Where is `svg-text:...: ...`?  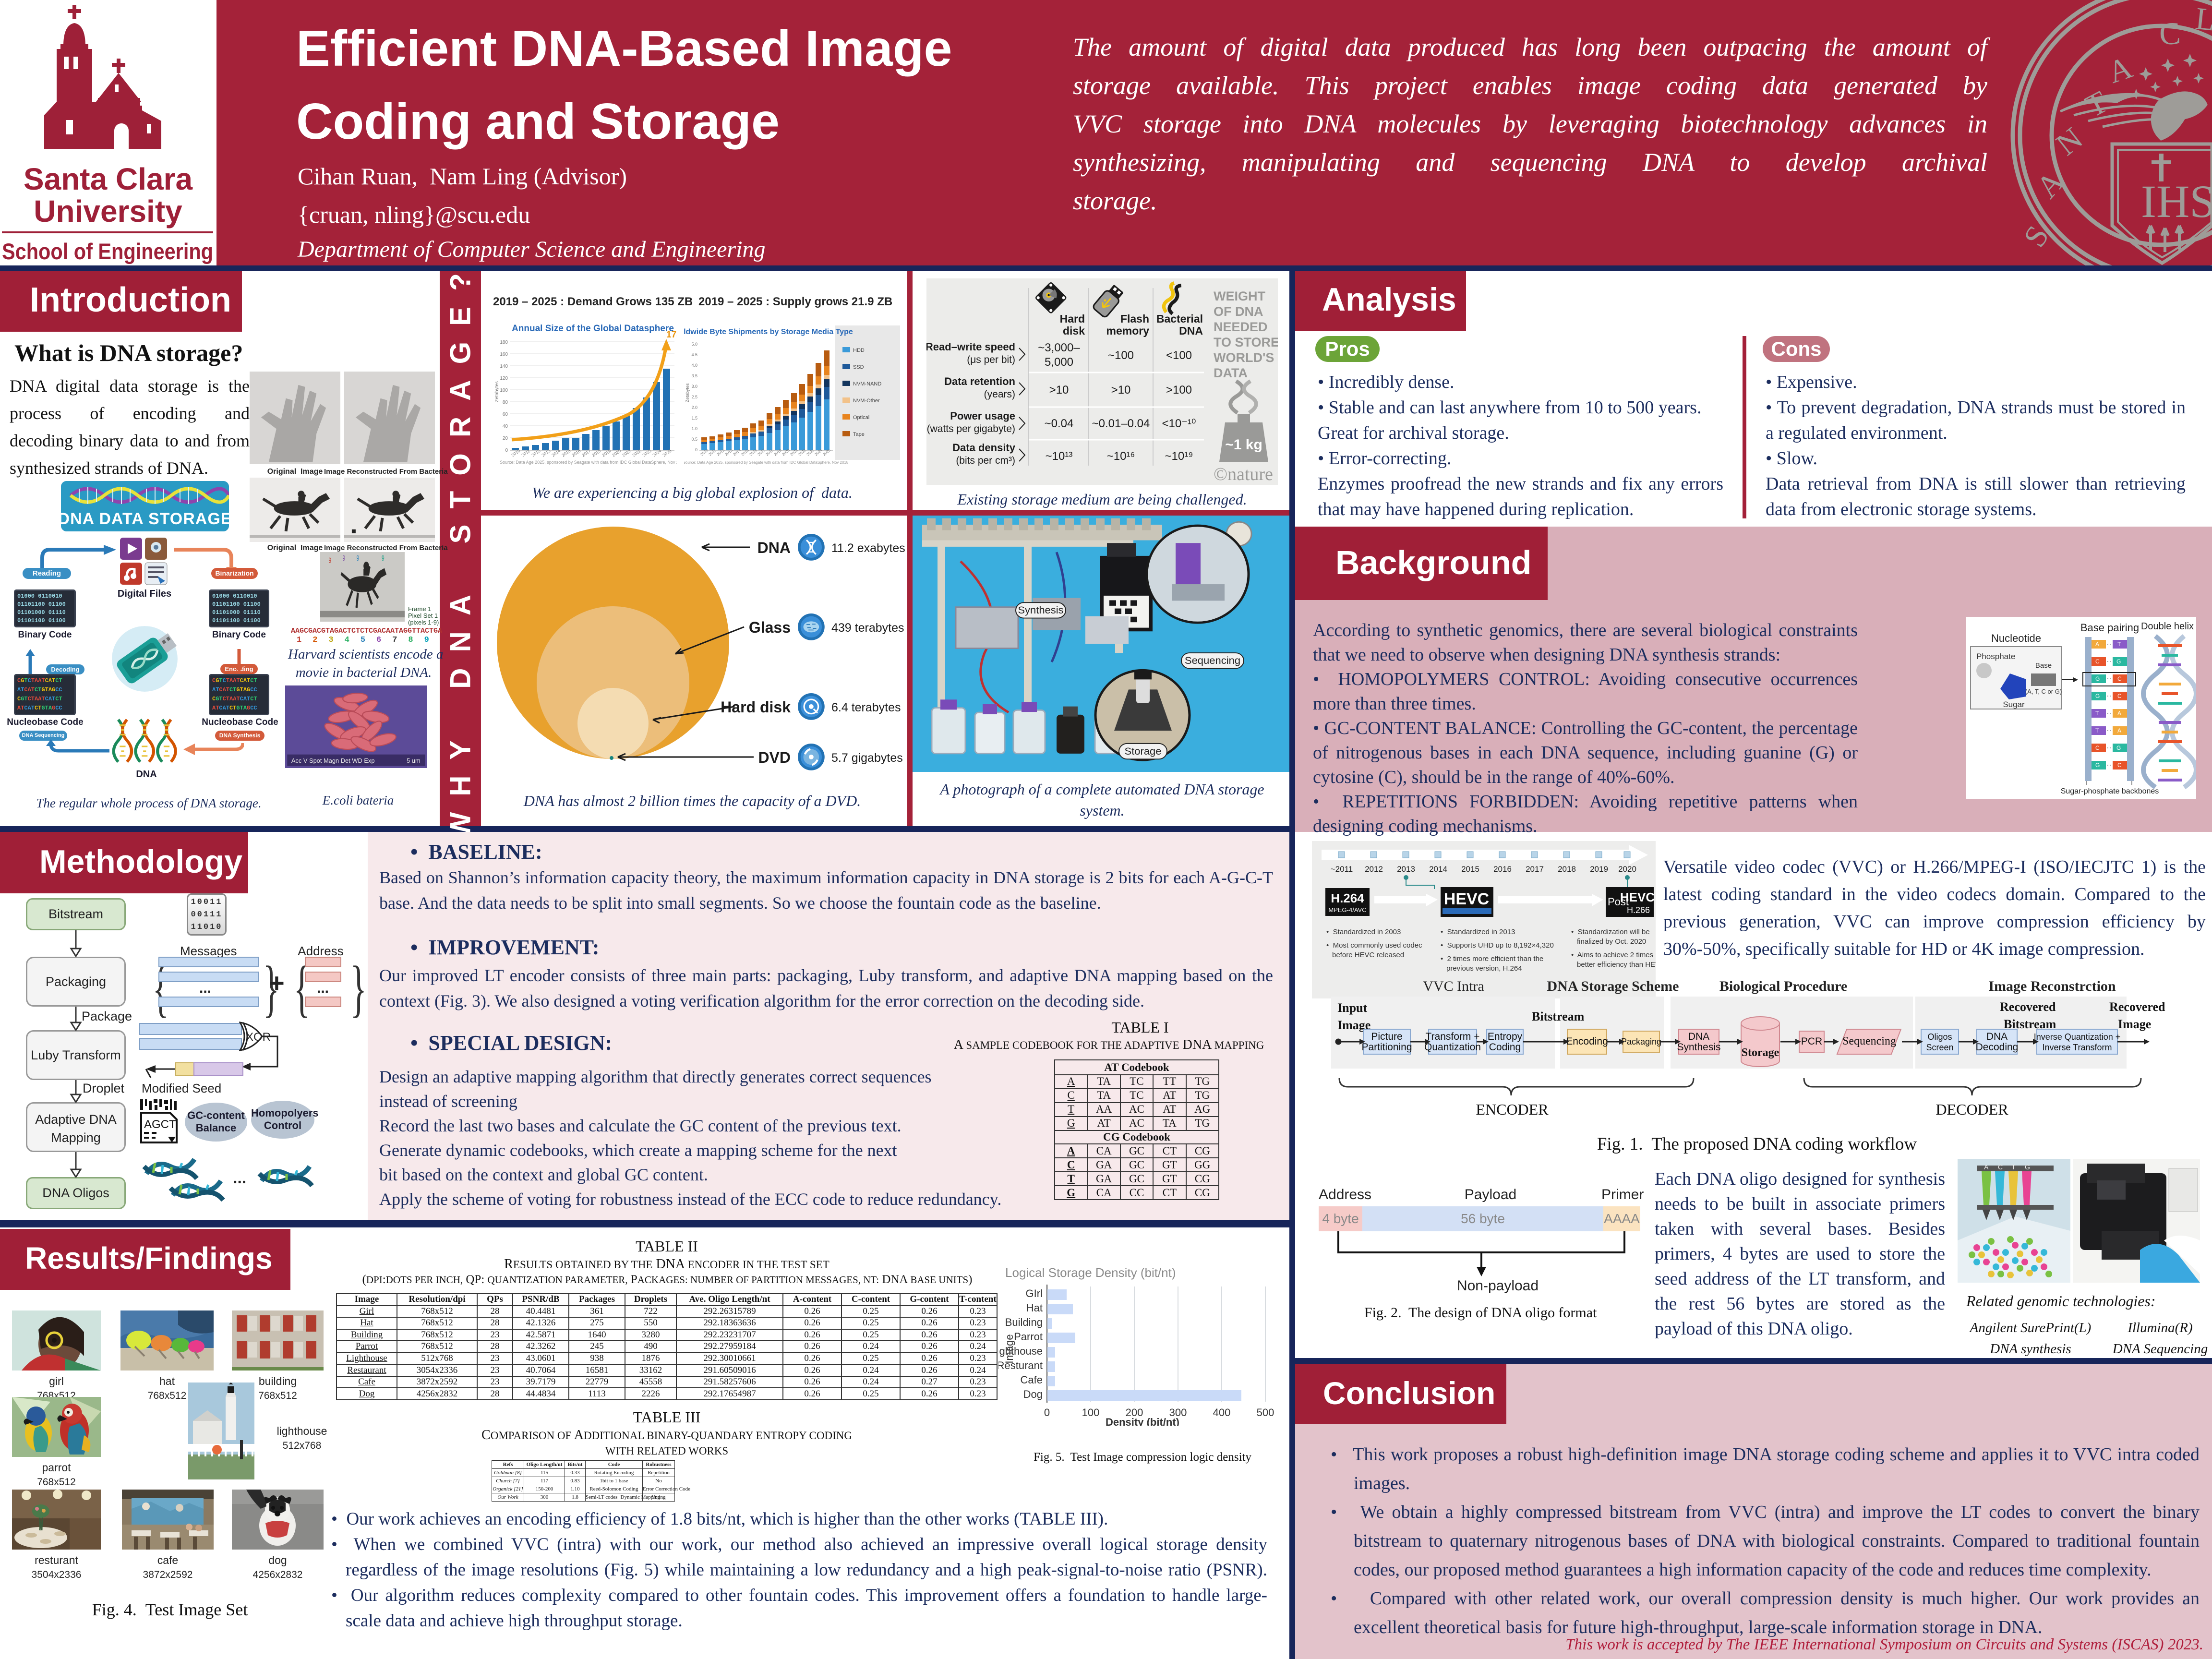 svg-text:...: ... is located at coordinates (239, 1178).